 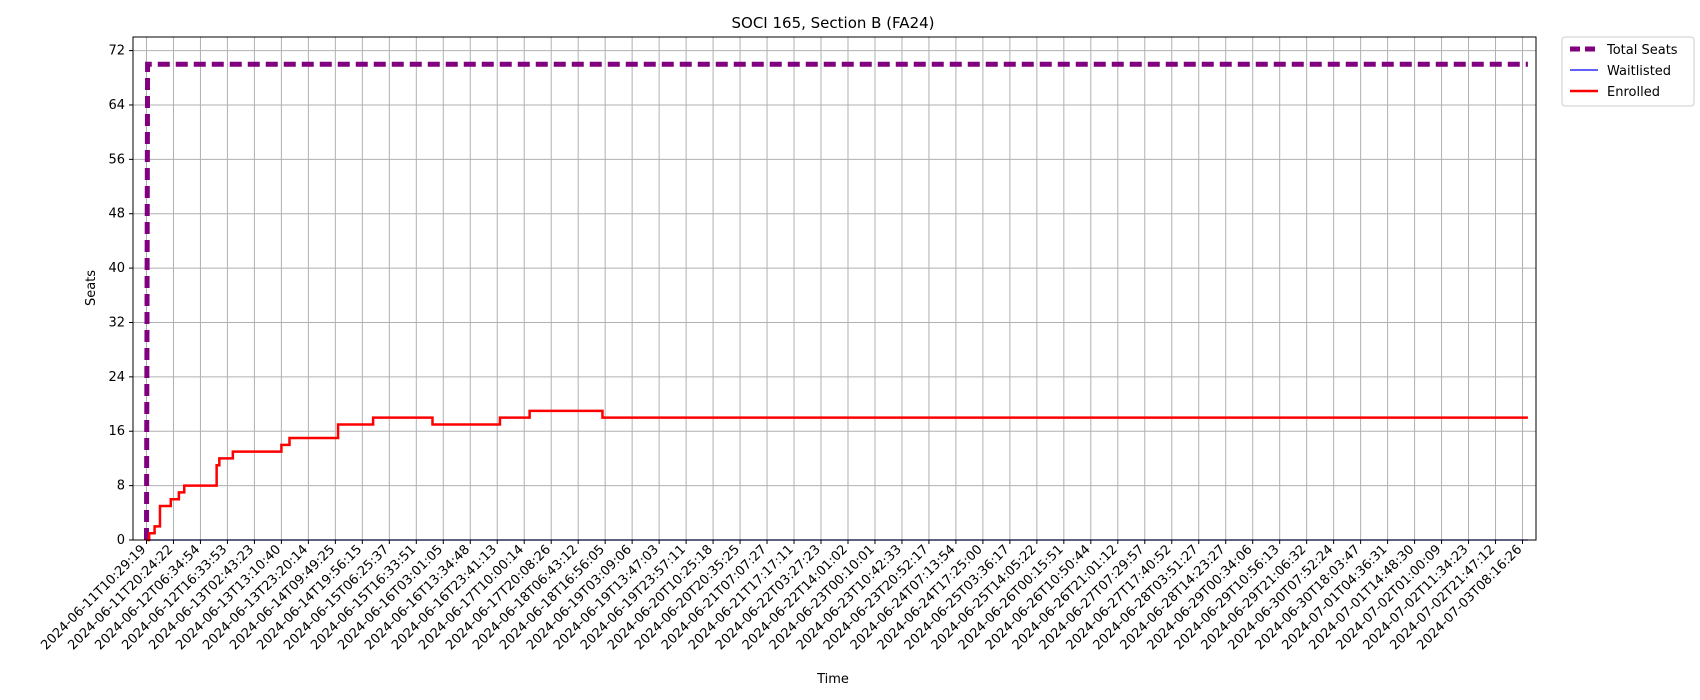 I want to click on y-tick-label: 72, so click(x=116, y=51).